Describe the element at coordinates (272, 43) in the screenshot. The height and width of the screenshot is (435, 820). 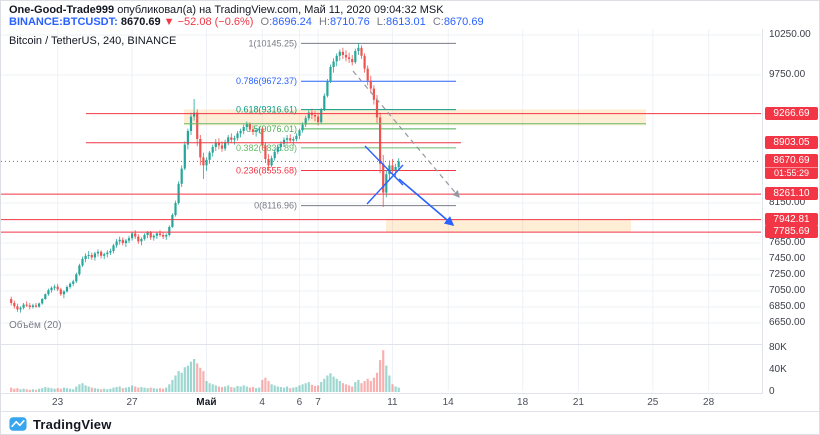
I see `fib-level-label: 1(10145.25)` at that location.